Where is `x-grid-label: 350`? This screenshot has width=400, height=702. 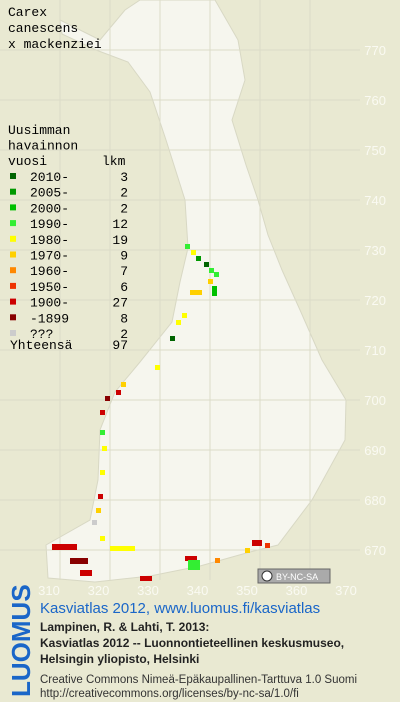 x-grid-label: 350 is located at coordinates (247, 590).